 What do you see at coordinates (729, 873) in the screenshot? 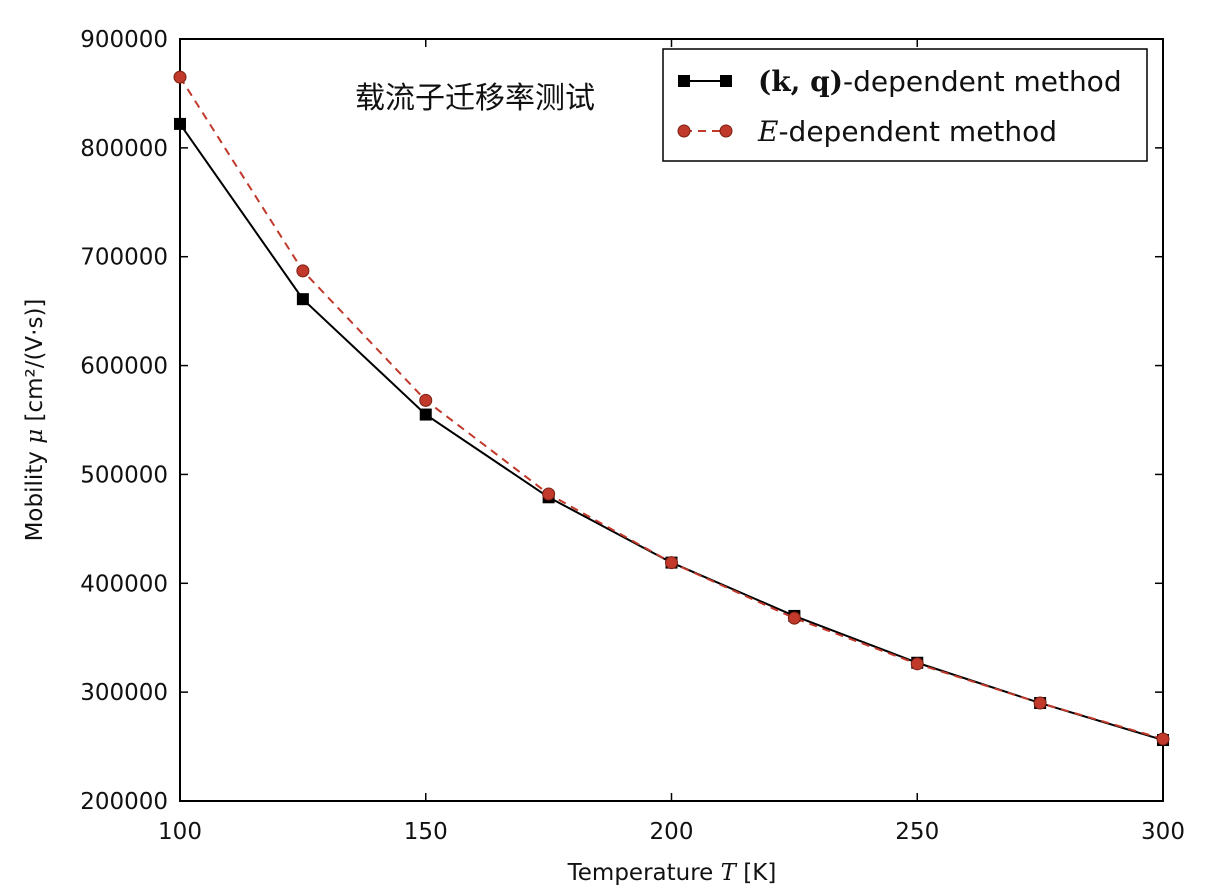
I see `x-axis-label-symbol: T` at bounding box center [729, 873].